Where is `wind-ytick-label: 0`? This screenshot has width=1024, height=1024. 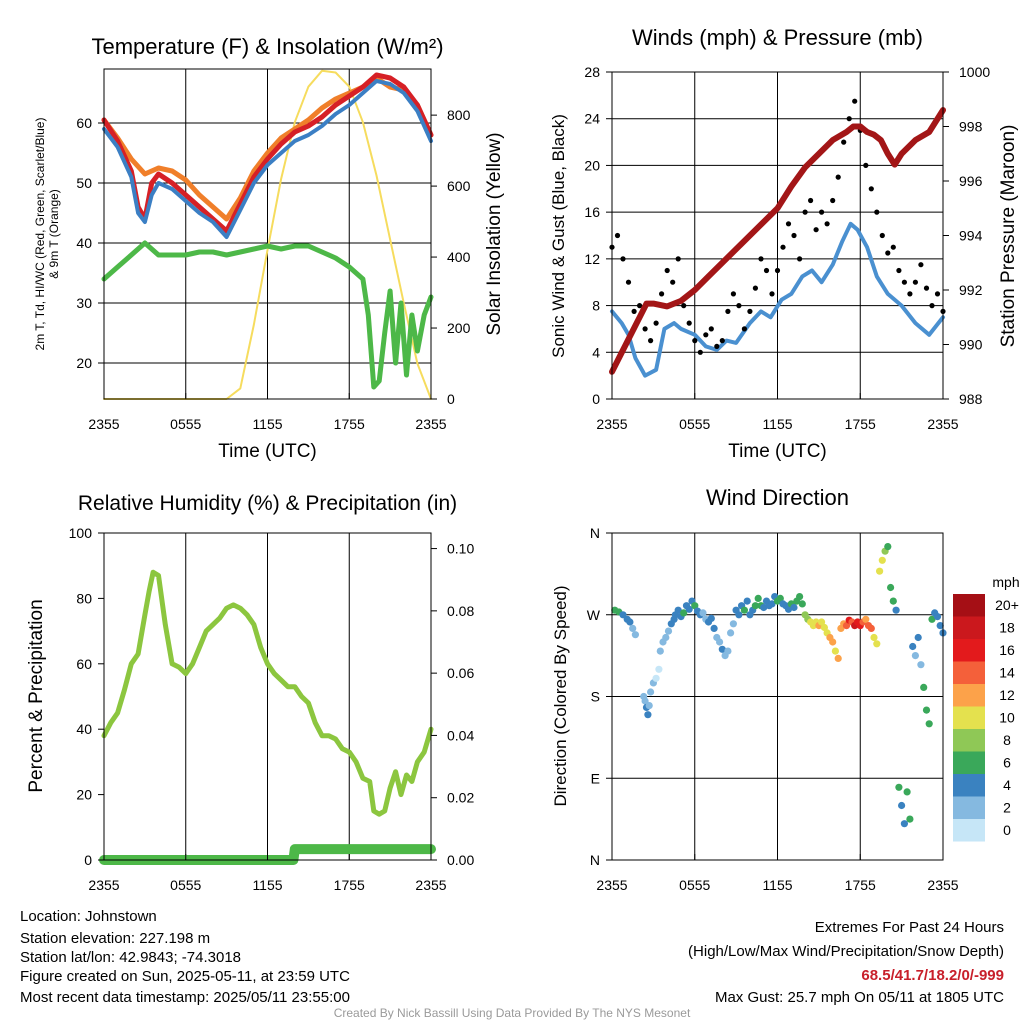 wind-ytick-label: 0 is located at coordinates (596, 399).